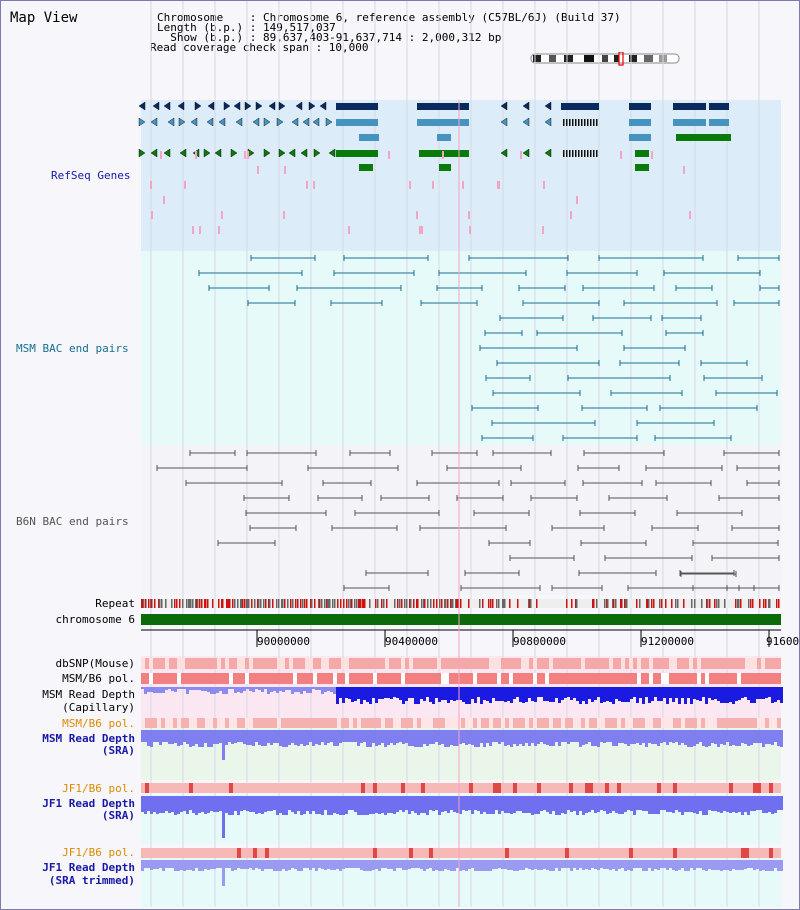 This screenshot has height=910, width=800. I want to click on msm-bac-track-label: MSM BAC end pairs, so click(72, 348).